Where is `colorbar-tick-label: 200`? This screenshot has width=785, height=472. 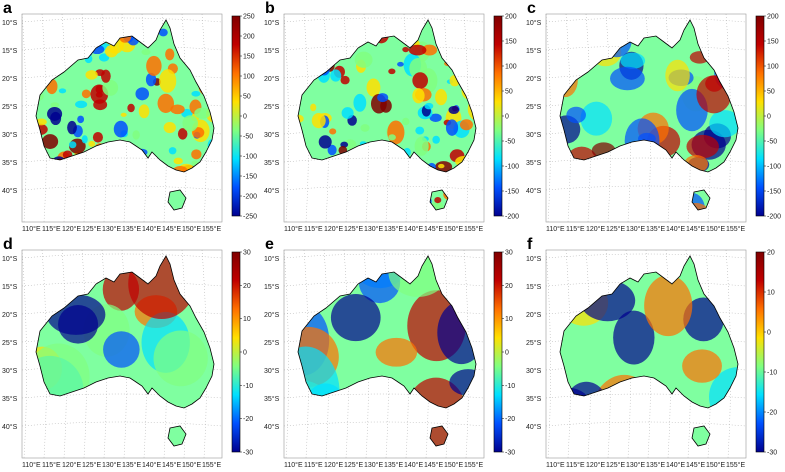 colorbar-tick-label: 200 is located at coordinates (511, 17).